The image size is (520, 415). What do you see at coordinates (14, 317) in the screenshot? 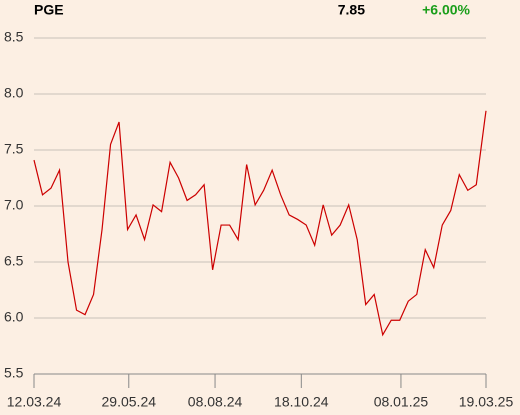
I see `y-tick-label: 6.0` at bounding box center [14, 317].